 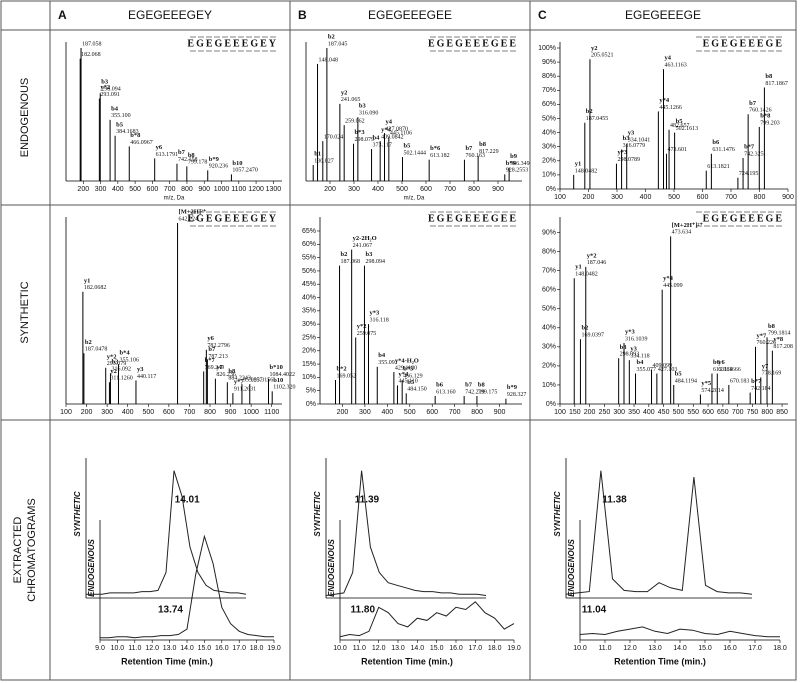 I want to click on ion-label: b*5, so click(x=408, y=369).